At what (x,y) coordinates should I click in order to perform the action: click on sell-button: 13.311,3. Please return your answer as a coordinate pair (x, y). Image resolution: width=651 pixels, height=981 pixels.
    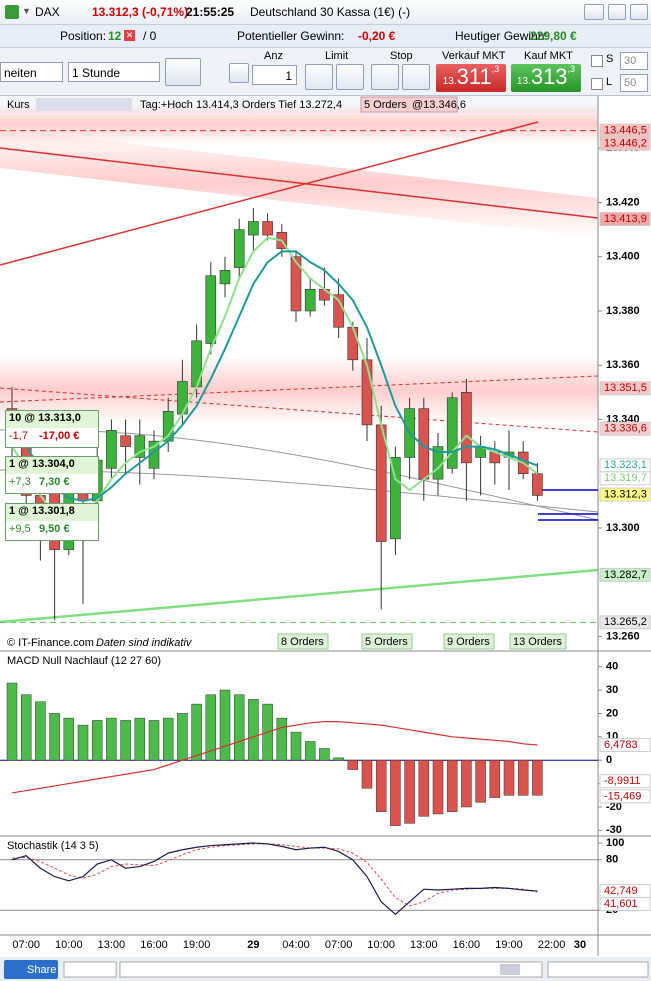
    Looking at the image, I should click on (471, 78).